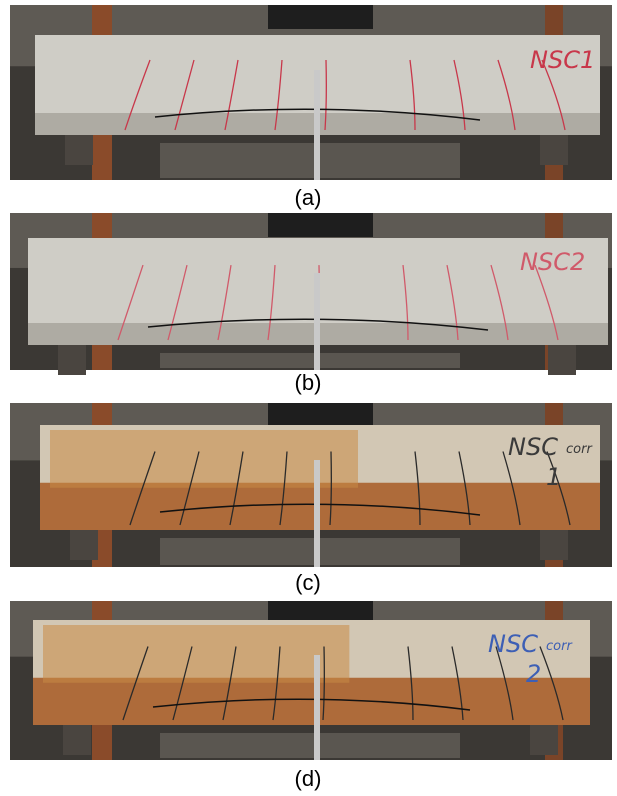  I want to click on beam-label-num: 1, so click(553, 477).